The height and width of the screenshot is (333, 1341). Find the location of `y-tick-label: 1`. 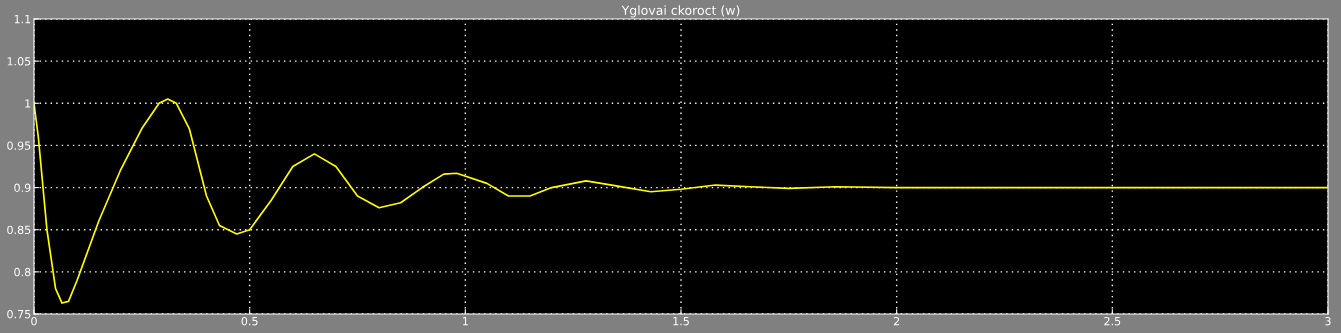

y-tick-label: 1 is located at coordinates (28, 103).